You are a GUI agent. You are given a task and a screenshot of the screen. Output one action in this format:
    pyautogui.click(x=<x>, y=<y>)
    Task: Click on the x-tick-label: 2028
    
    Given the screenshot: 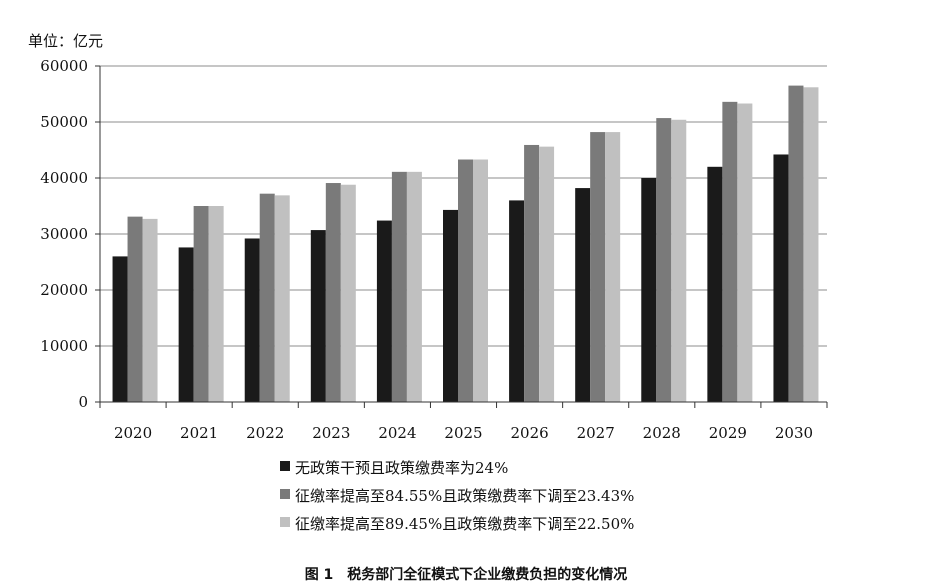 What is the action you would take?
    pyautogui.click(x=662, y=433)
    